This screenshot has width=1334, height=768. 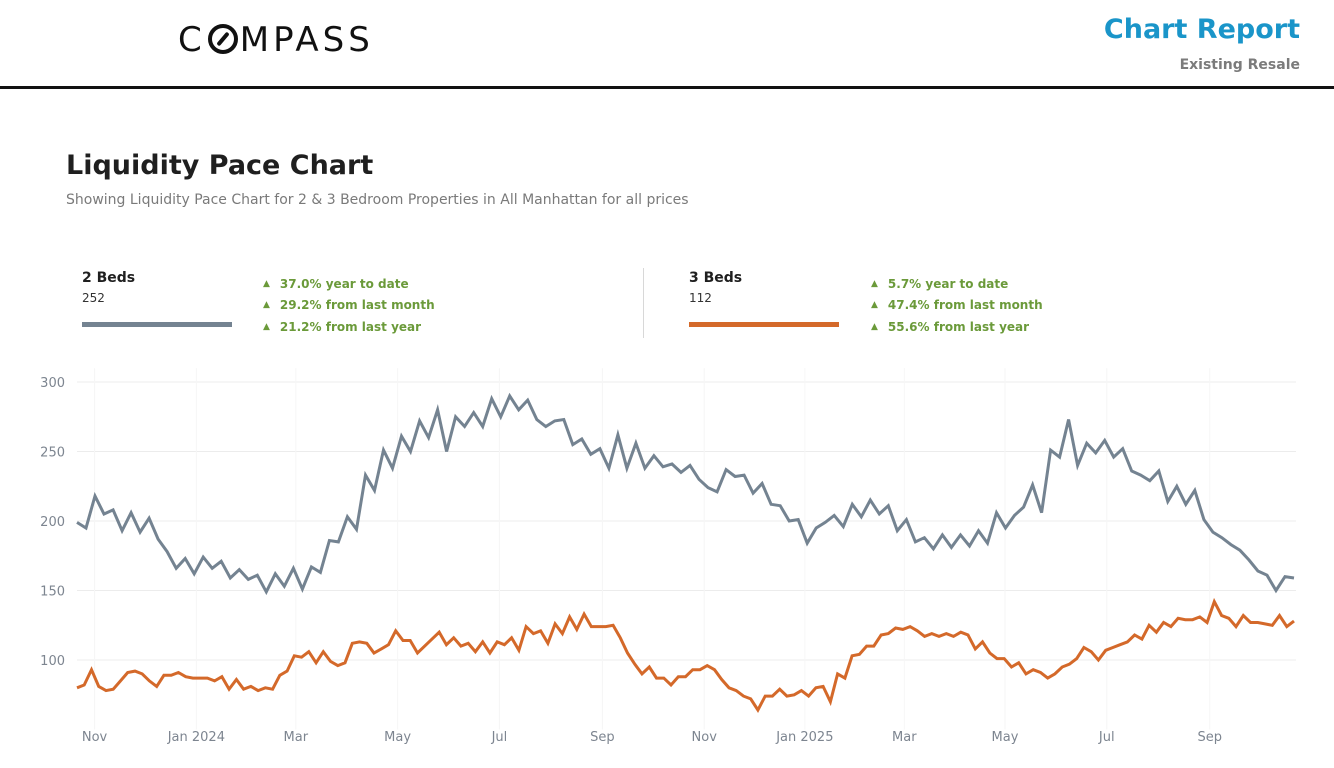 I want to click on stat-last-month: ▲ 47.4% from last month, so click(x=957, y=306).